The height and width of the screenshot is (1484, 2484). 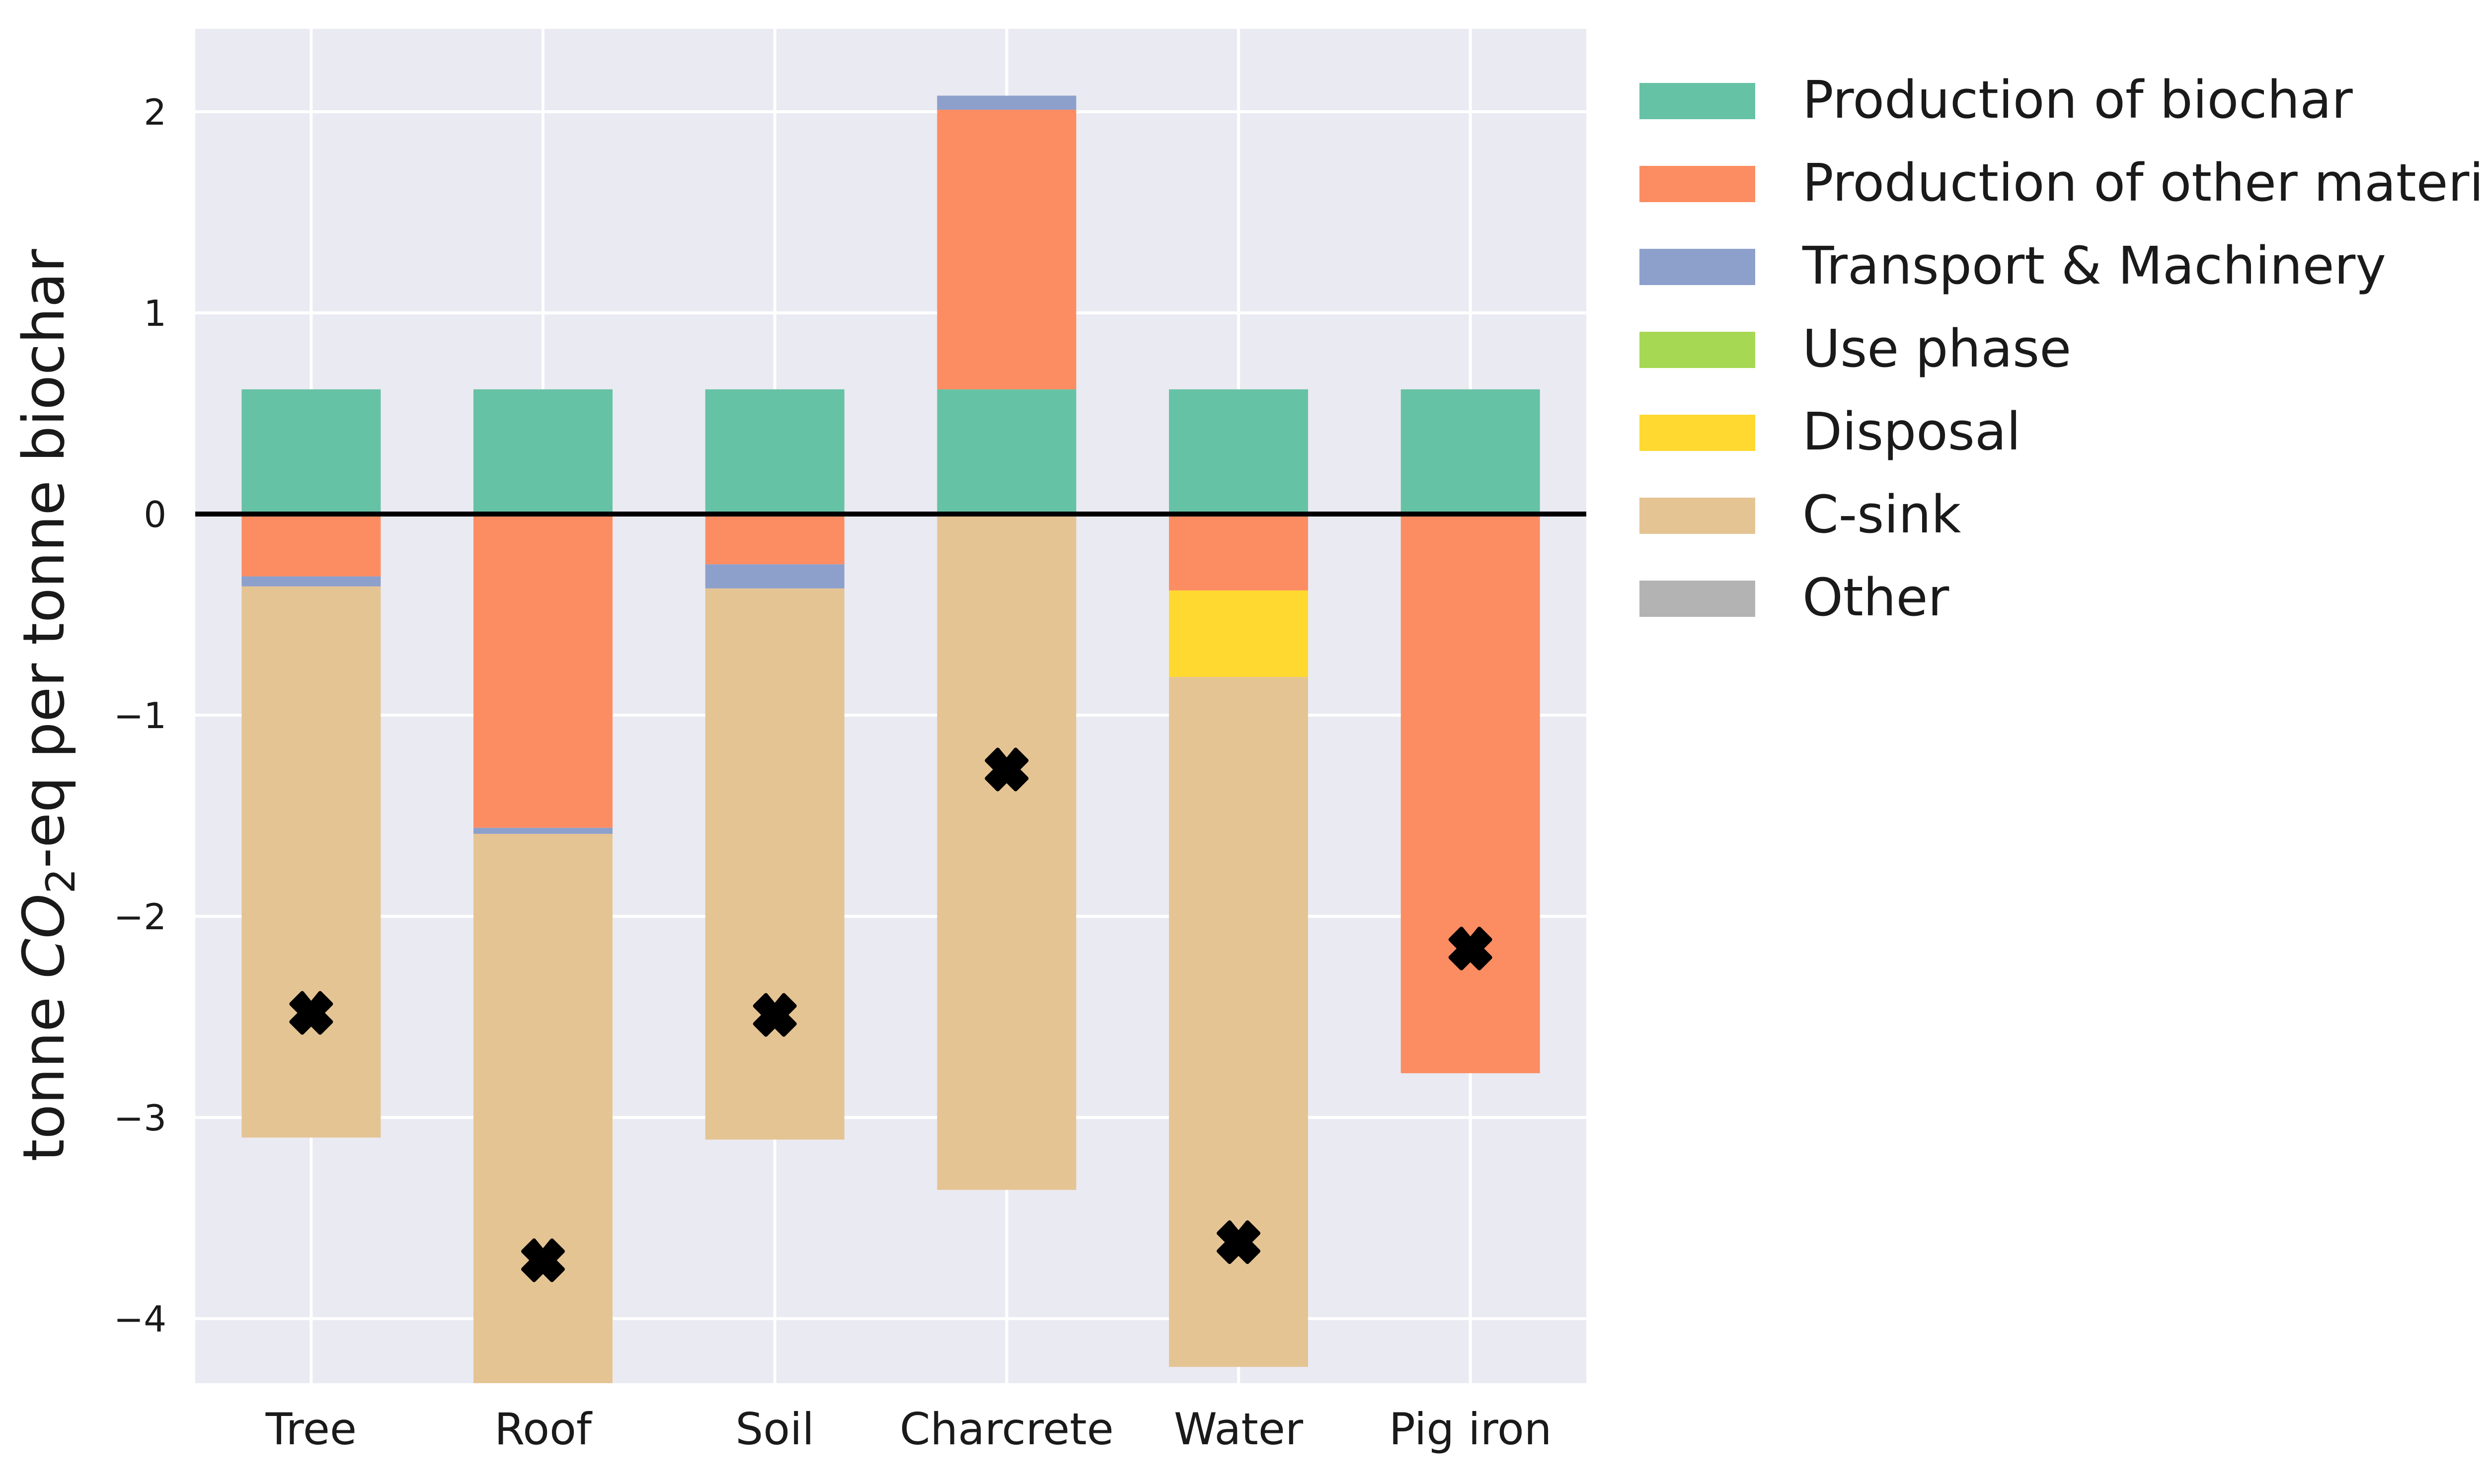 What do you see at coordinates (140, 917) in the screenshot?
I see `y-tick-label: −2` at bounding box center [140, 917].